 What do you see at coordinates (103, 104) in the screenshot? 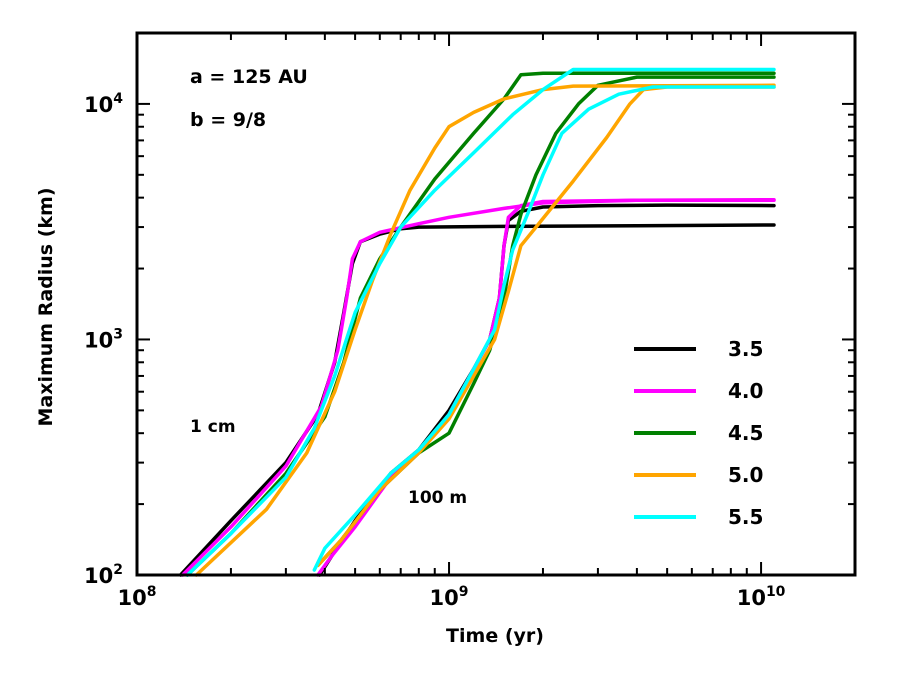
I see `y-tick-label: 104` at bounding box center [103, 104].